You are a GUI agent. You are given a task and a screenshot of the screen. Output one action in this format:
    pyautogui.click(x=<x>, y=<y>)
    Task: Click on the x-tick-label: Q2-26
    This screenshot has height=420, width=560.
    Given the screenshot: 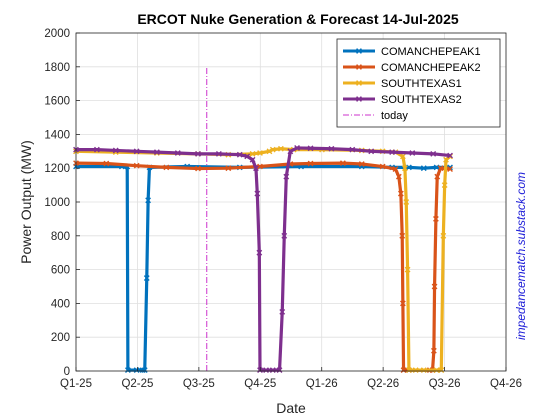 What is the action you would take?
    pyautogui.click(x=383, y=384)
    